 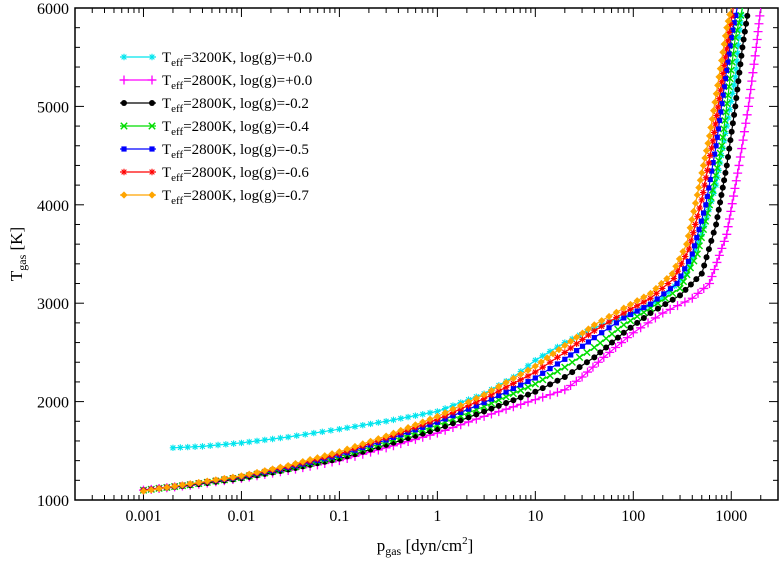 What do you see at coordinates (237, 82) in the screenshot?
I see `legend-label: Teff=2800K, log(g)=+0.0` at bounding box center [237, 82].